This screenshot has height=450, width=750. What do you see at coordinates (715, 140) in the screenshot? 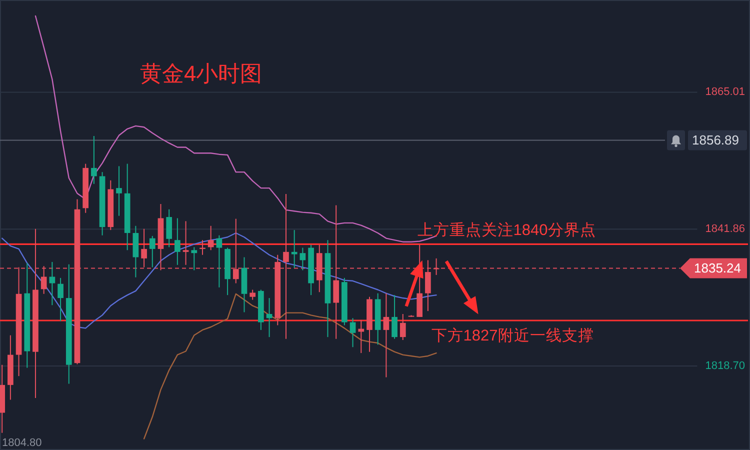
I see `ref-line-label: 1856.89` at bounding box center [715, 140].